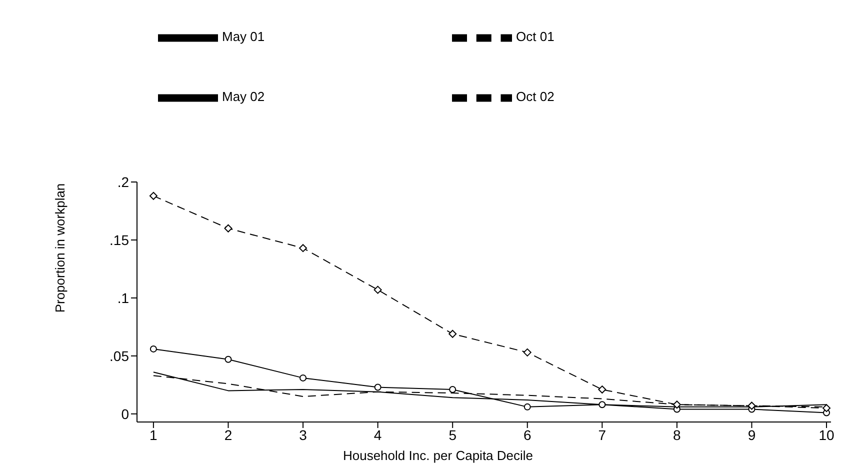 Image resolution: width=843 pixels, height=475 pixels. I want to click on y-tick-label: 0, so click(125, 414).